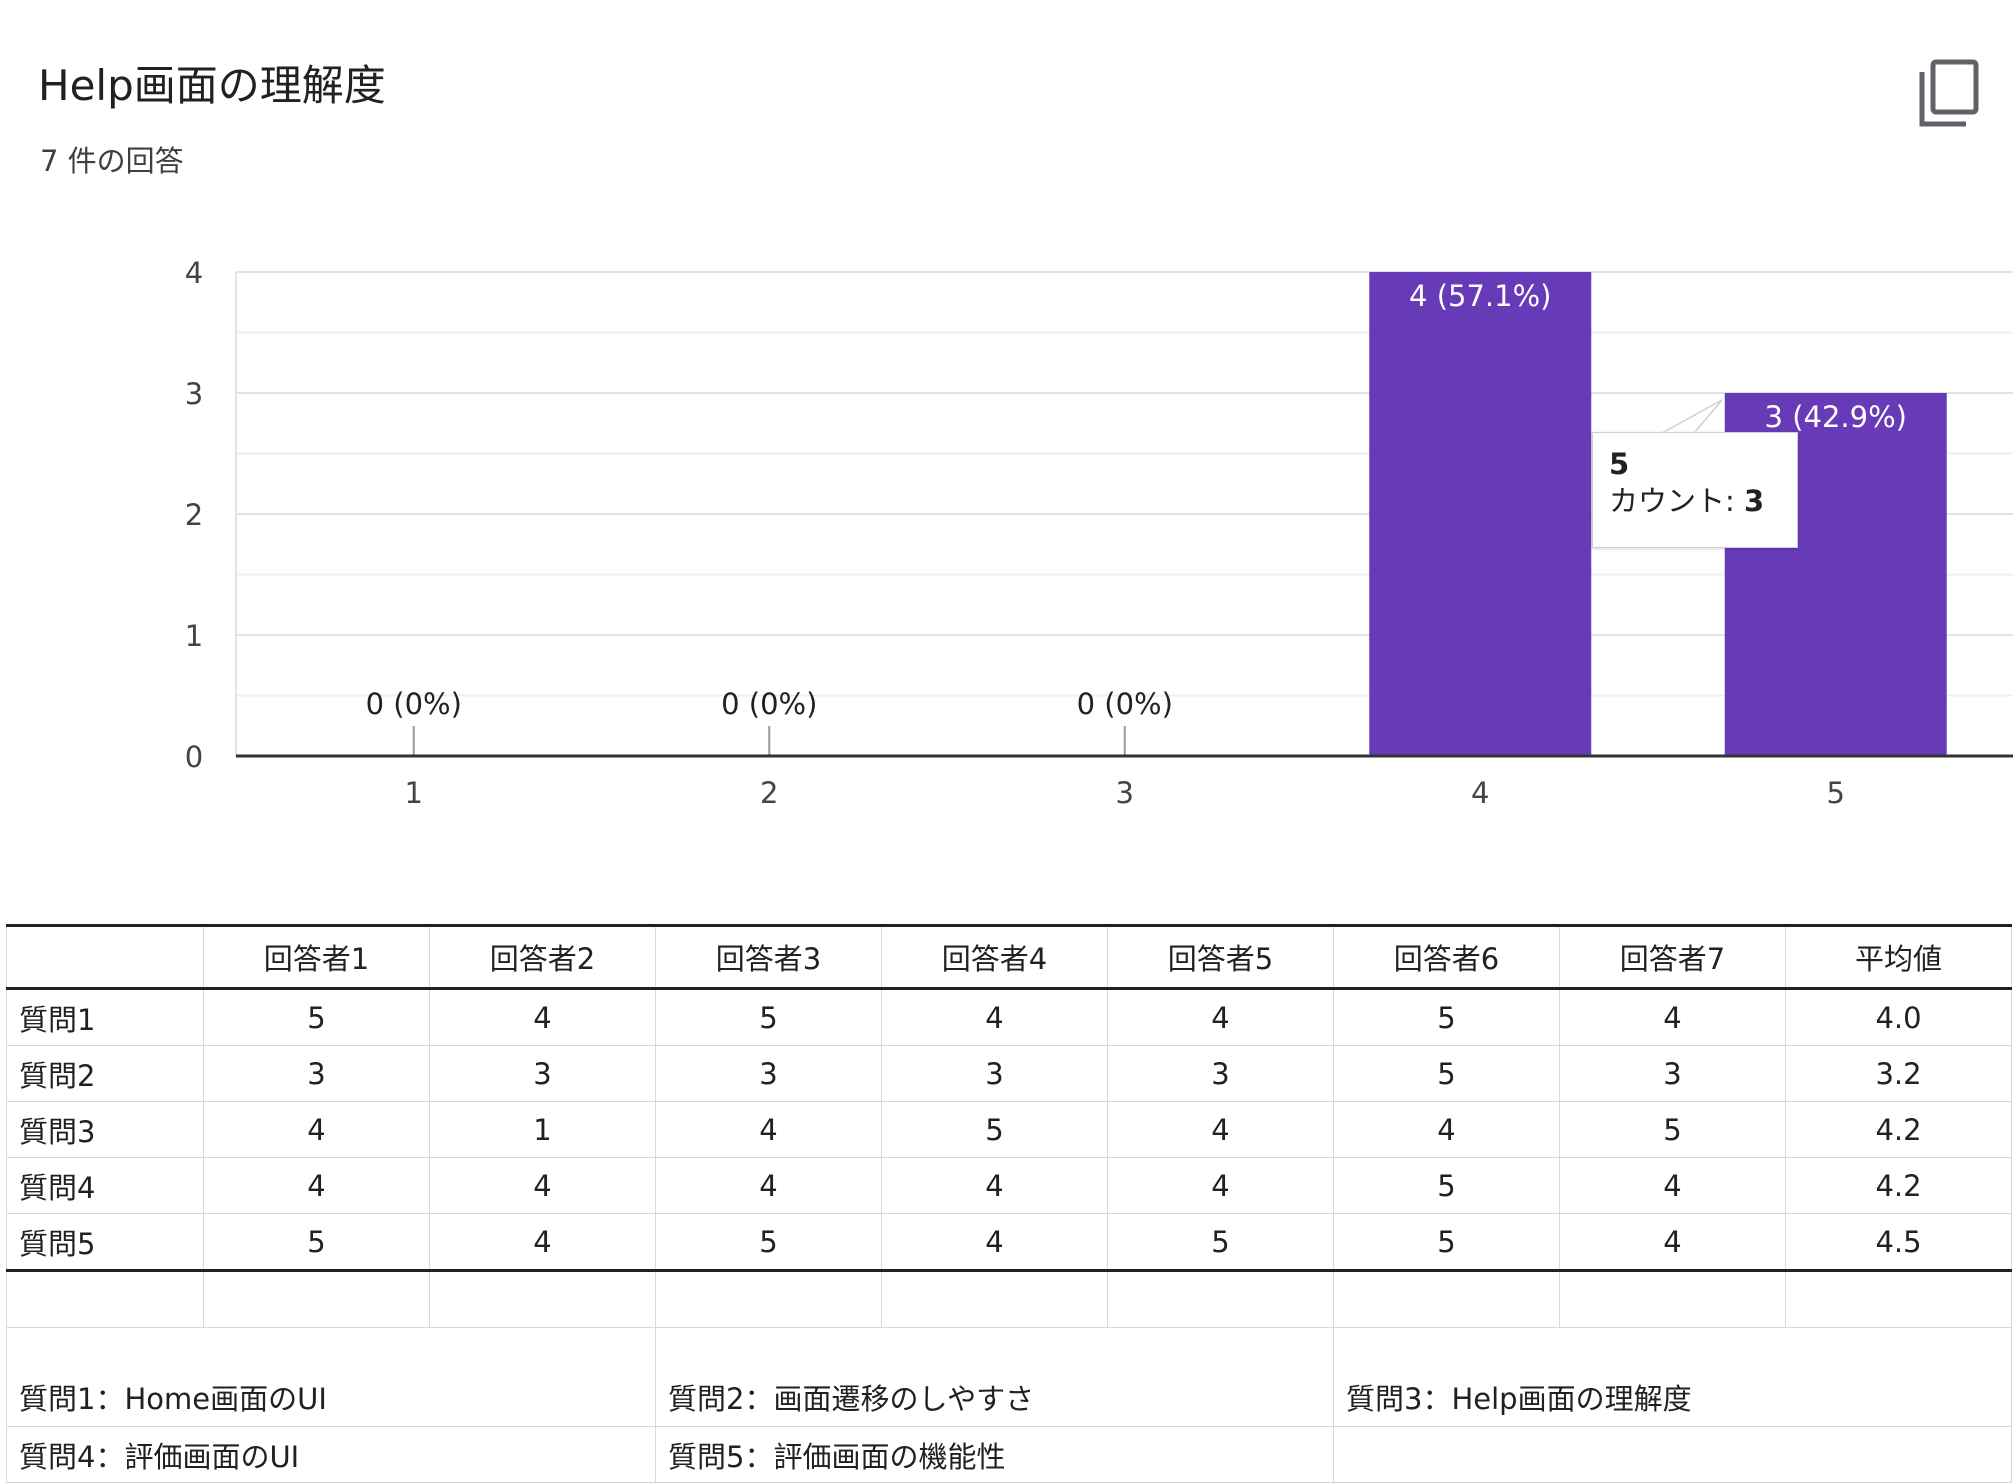 This screenshot has height=1483, width=2013. I want to click on table-row: 質問1 5 4 5 4 4 5 4 4.0, so click(1009, 1017).